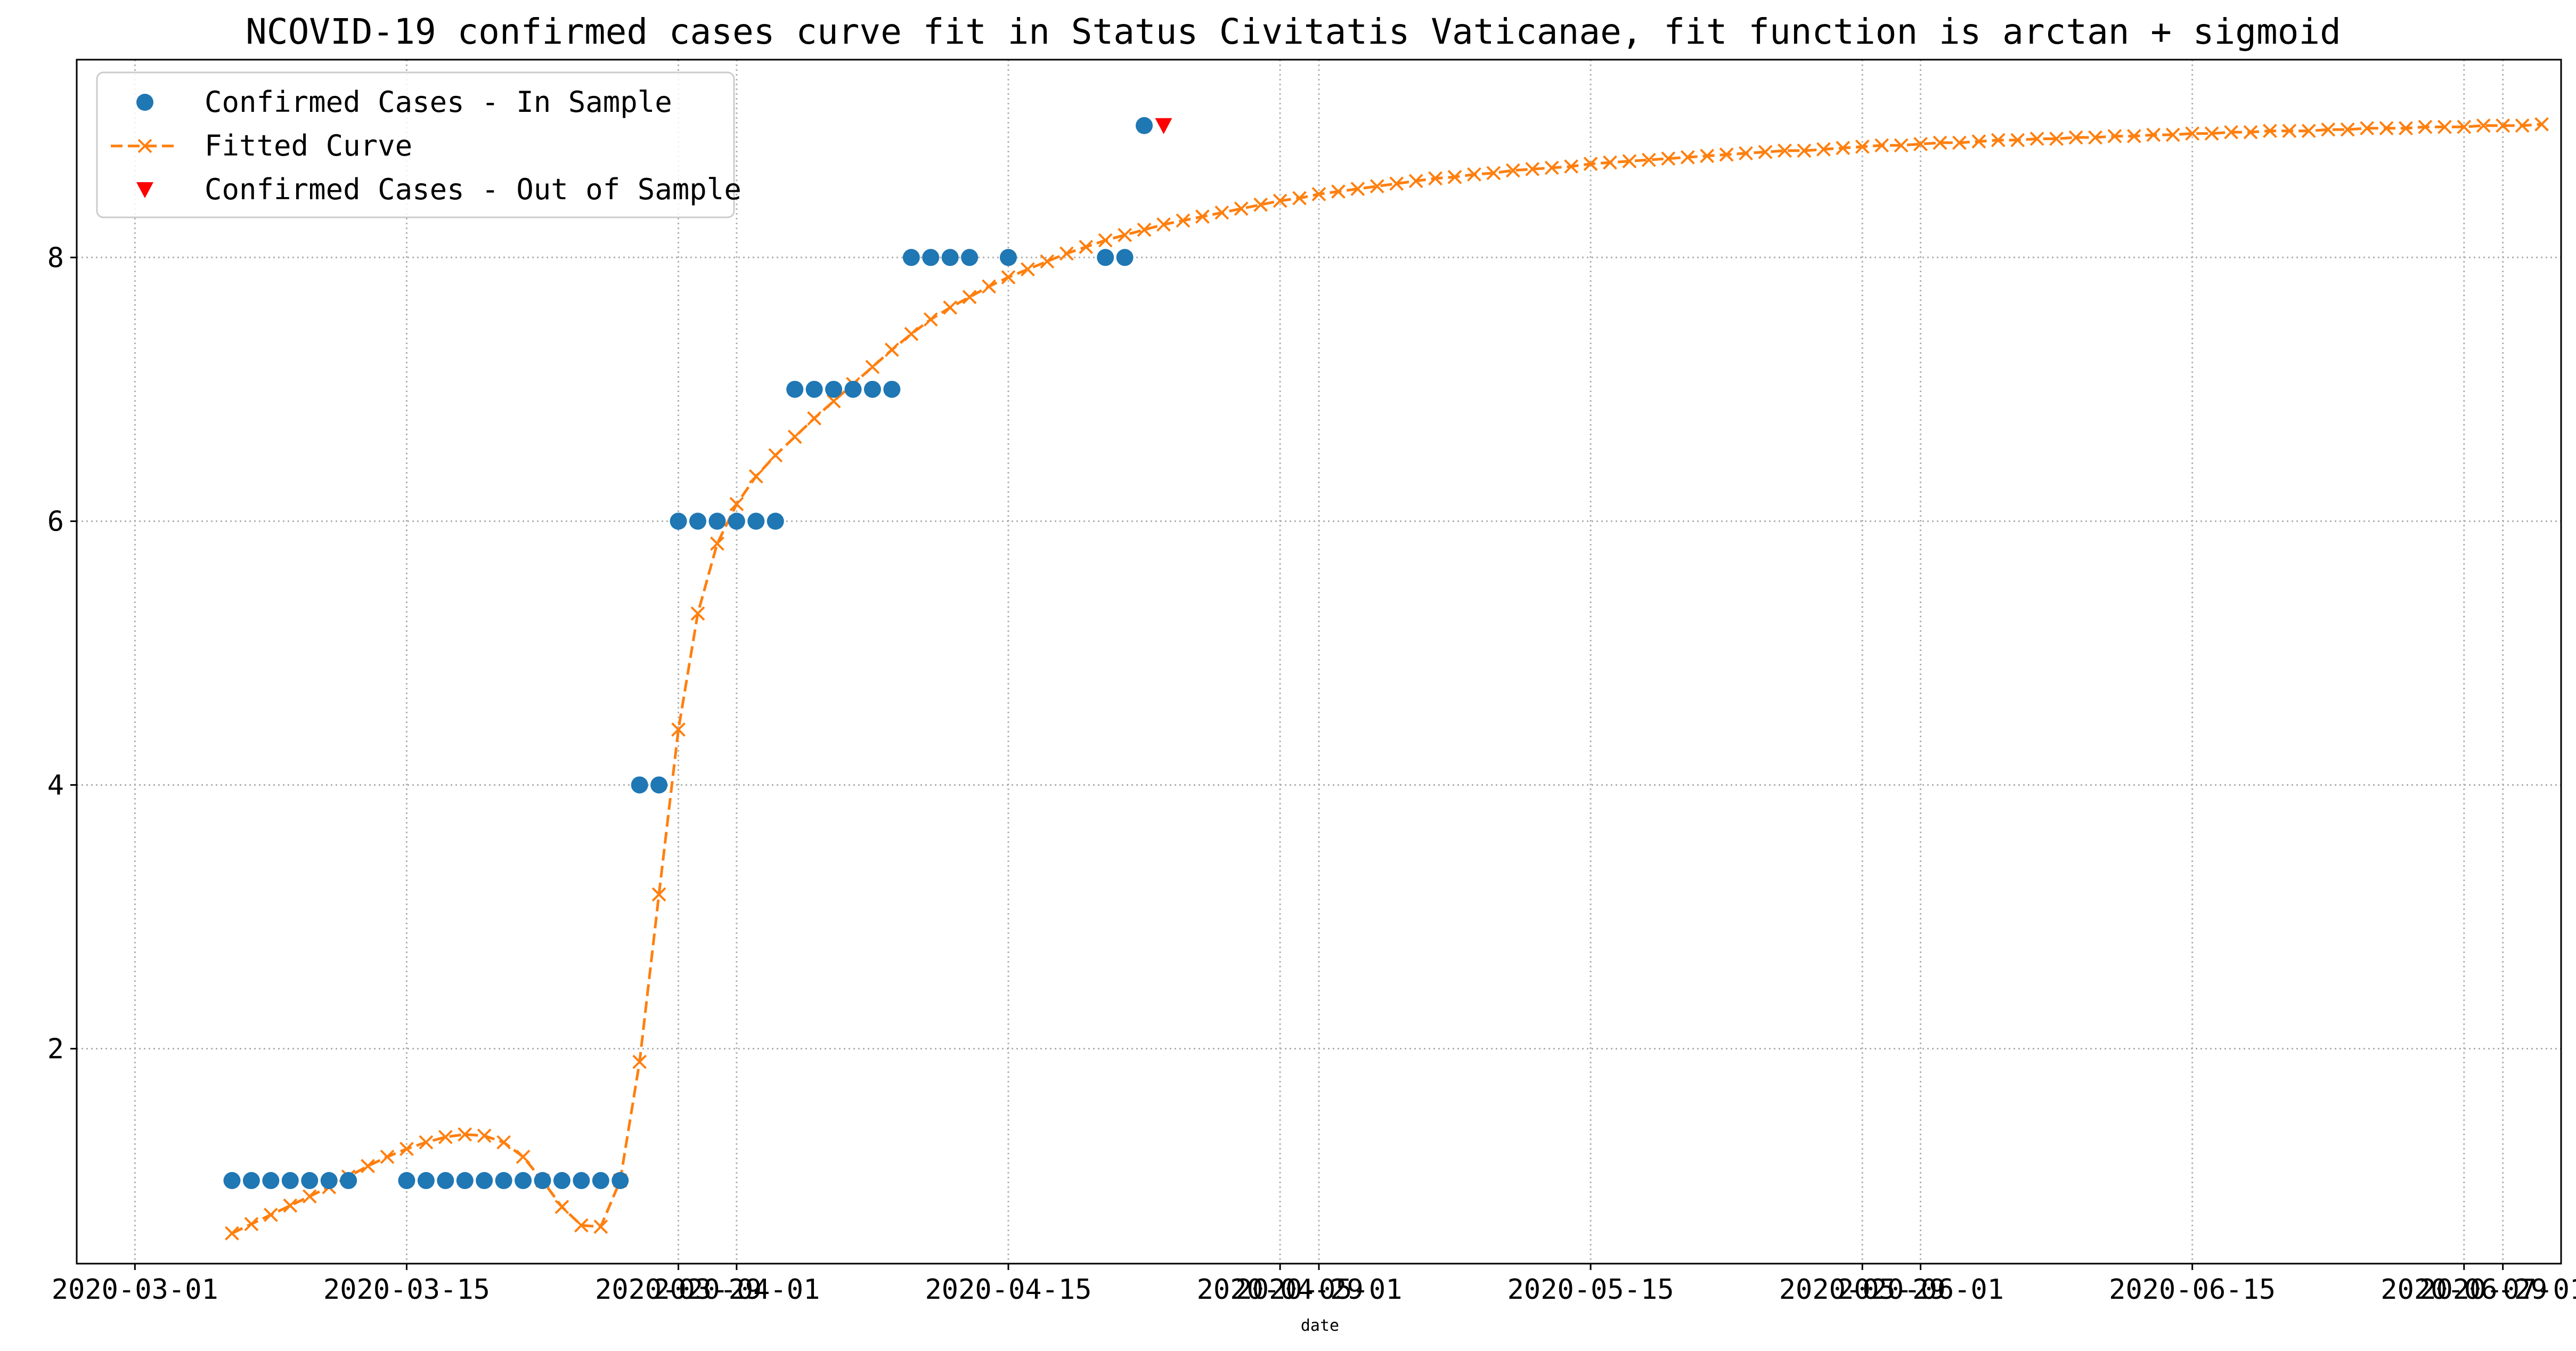 This screenshot has height=1351, width=2576. Describe the element at coordinates (144, 190) in the screenshot. I see `legend-out-of-sample-marker` at that location.